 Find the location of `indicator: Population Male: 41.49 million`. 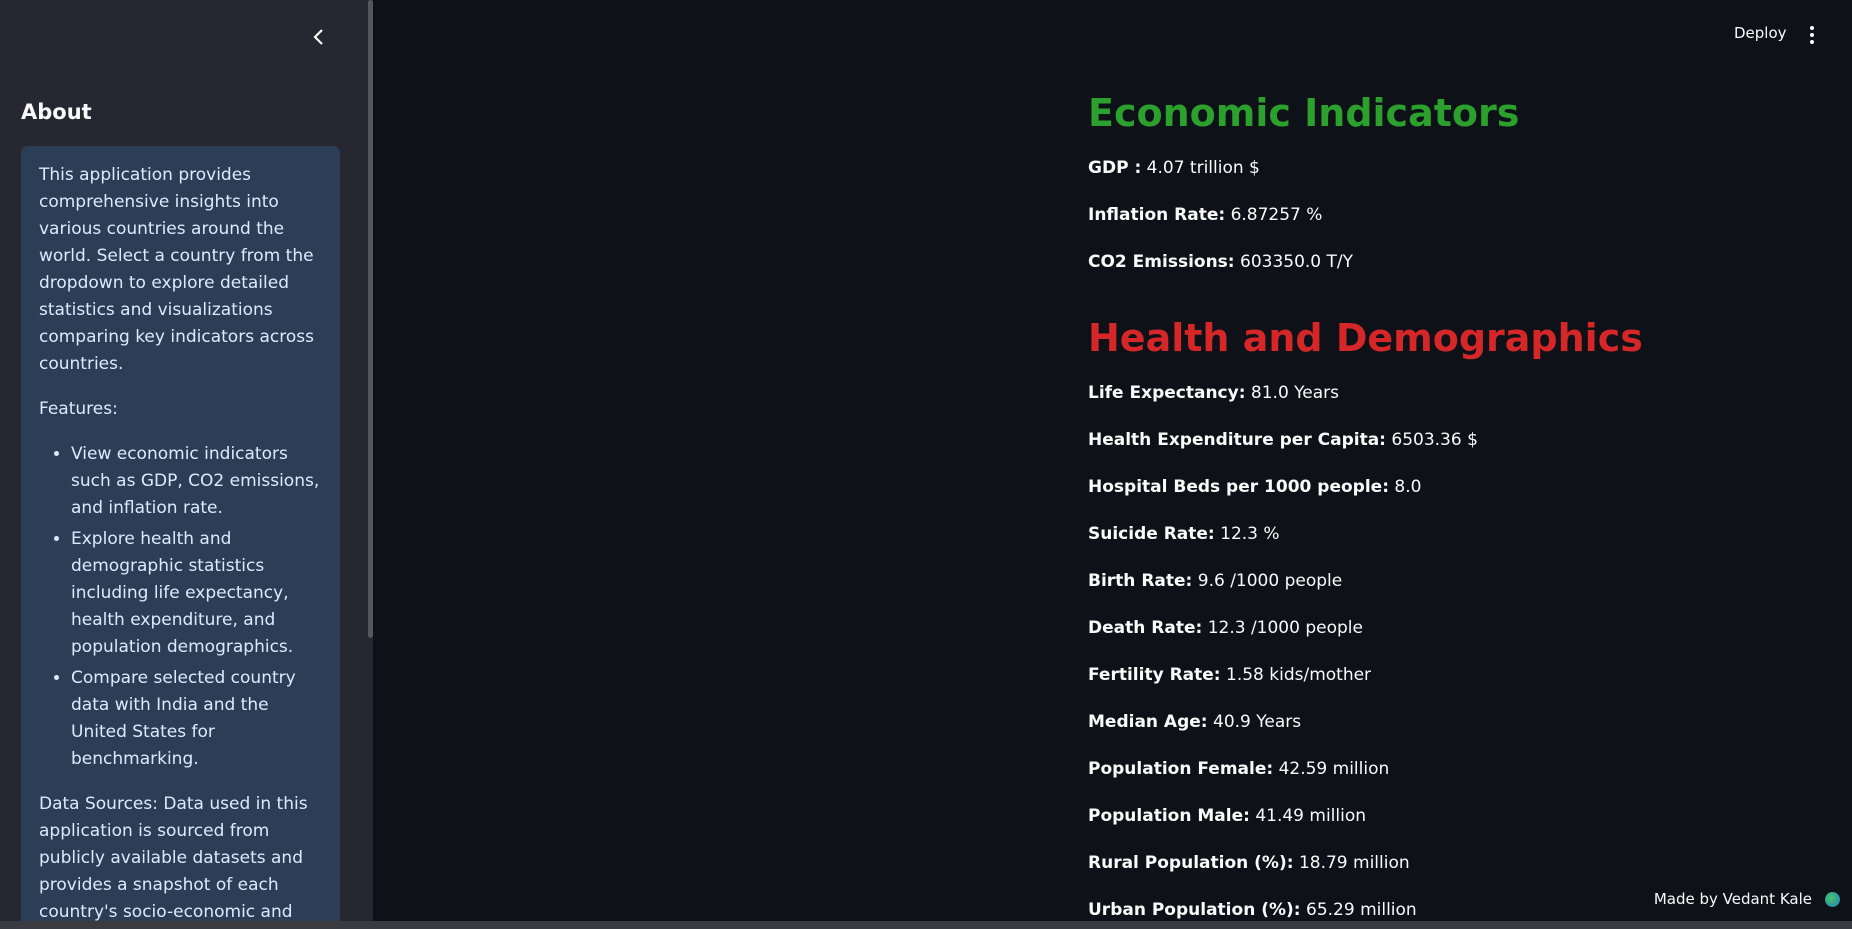

indicator: Population Male: 41.49 million is located at coordinates (1365, 816).